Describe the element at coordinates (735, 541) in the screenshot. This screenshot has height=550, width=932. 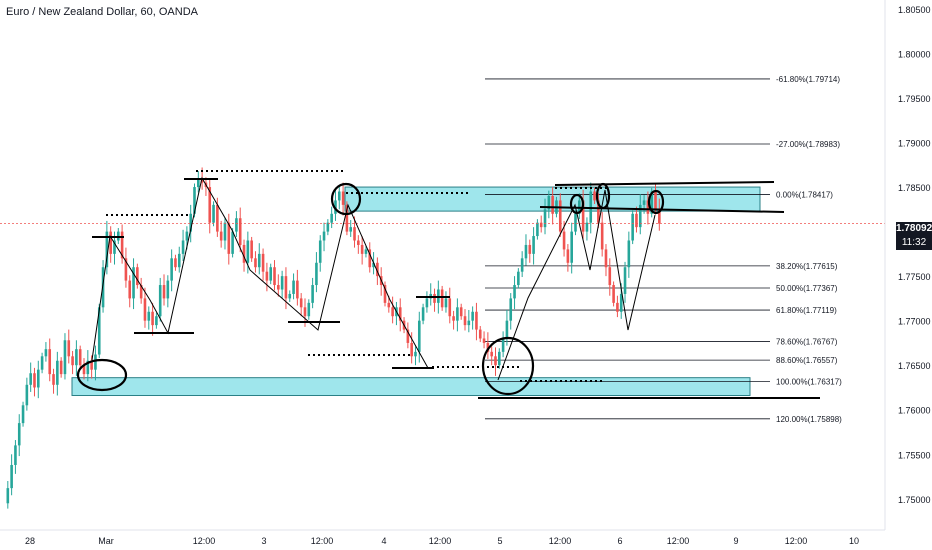
I see `time-tick-label: 9` at that location.